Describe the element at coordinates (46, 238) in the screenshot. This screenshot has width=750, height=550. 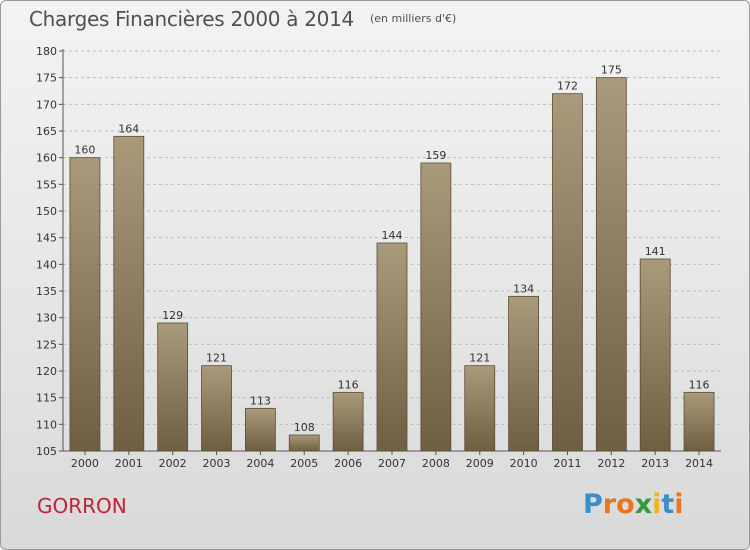
I see `y-tick-label: 145` at that location.